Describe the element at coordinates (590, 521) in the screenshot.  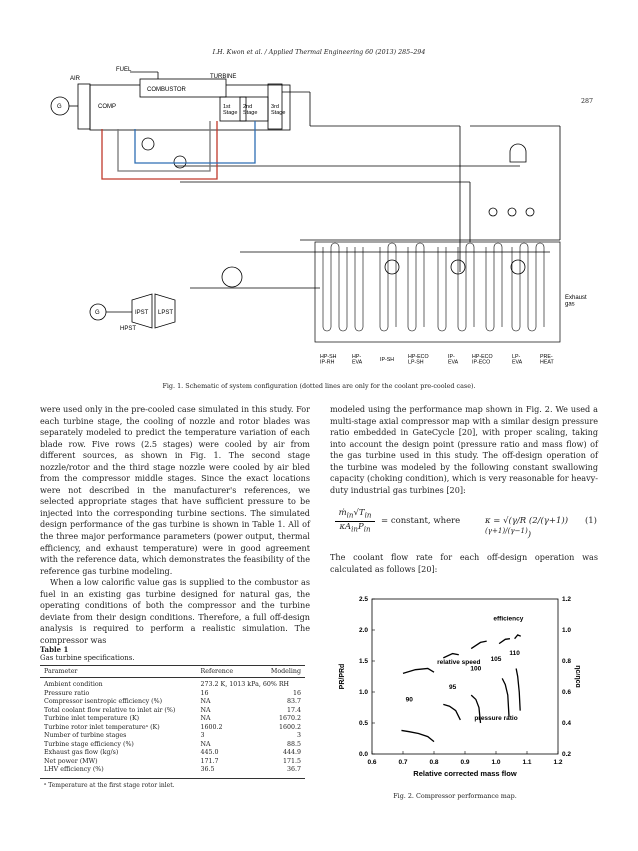
I see `eq-number: (1)` at that location.